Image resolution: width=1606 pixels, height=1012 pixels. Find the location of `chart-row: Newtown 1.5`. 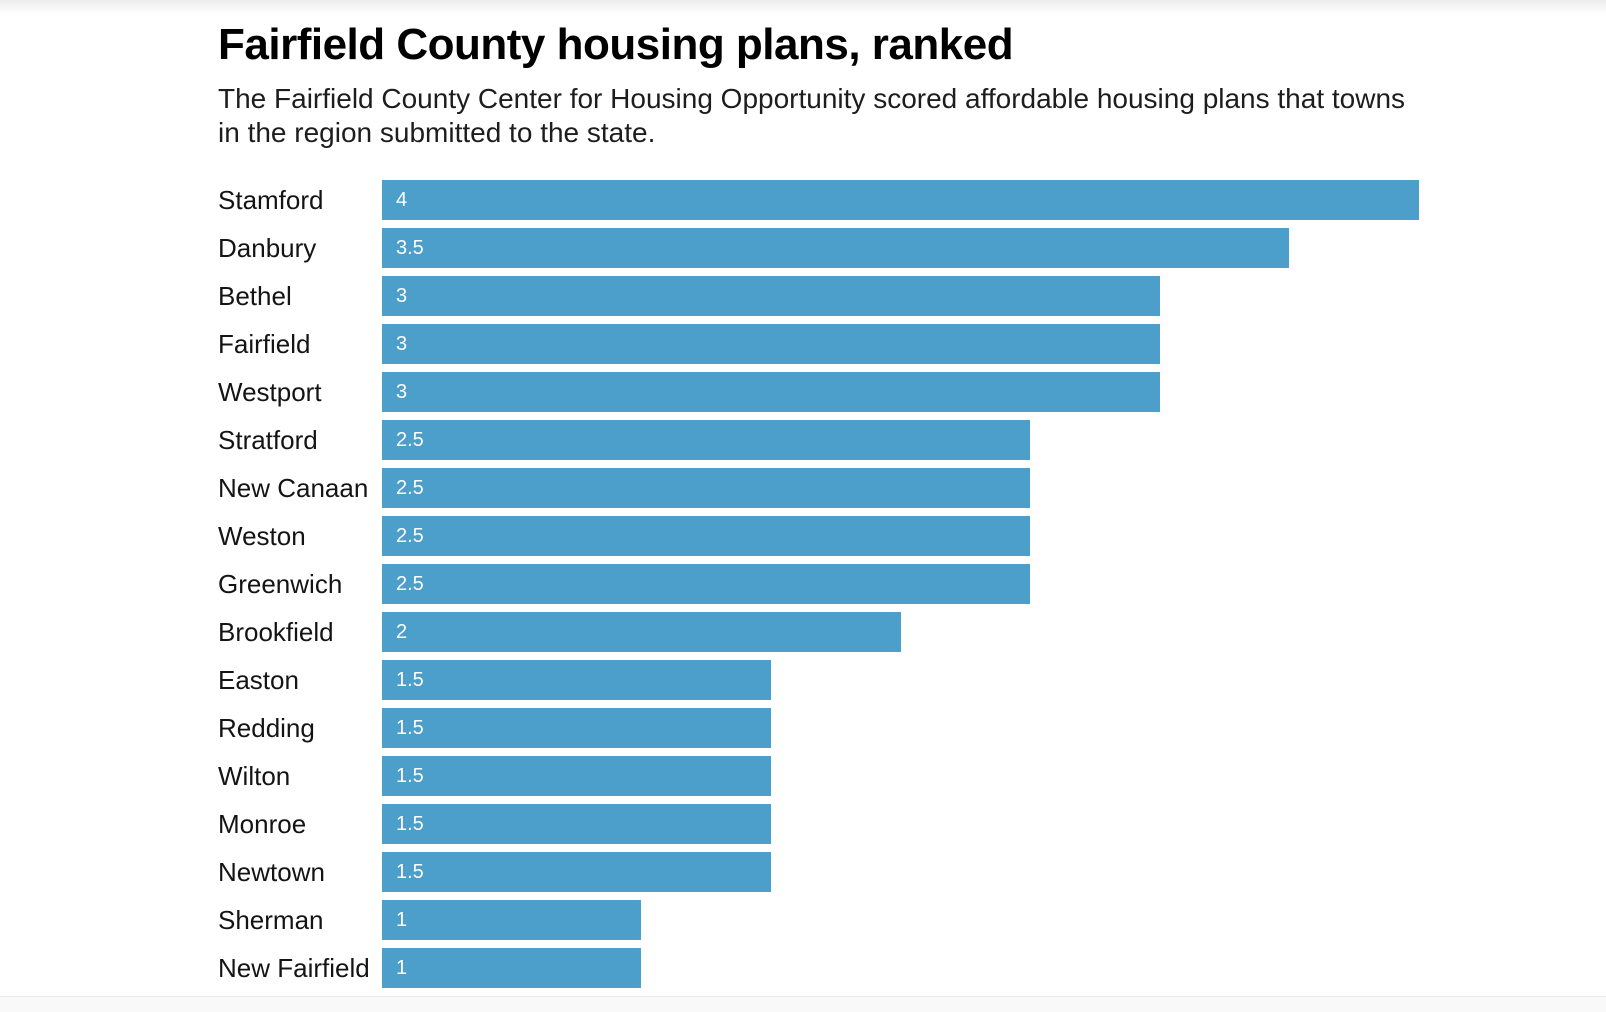

chart-row: Newtown 1.5 is located at coordinates (818, 872).